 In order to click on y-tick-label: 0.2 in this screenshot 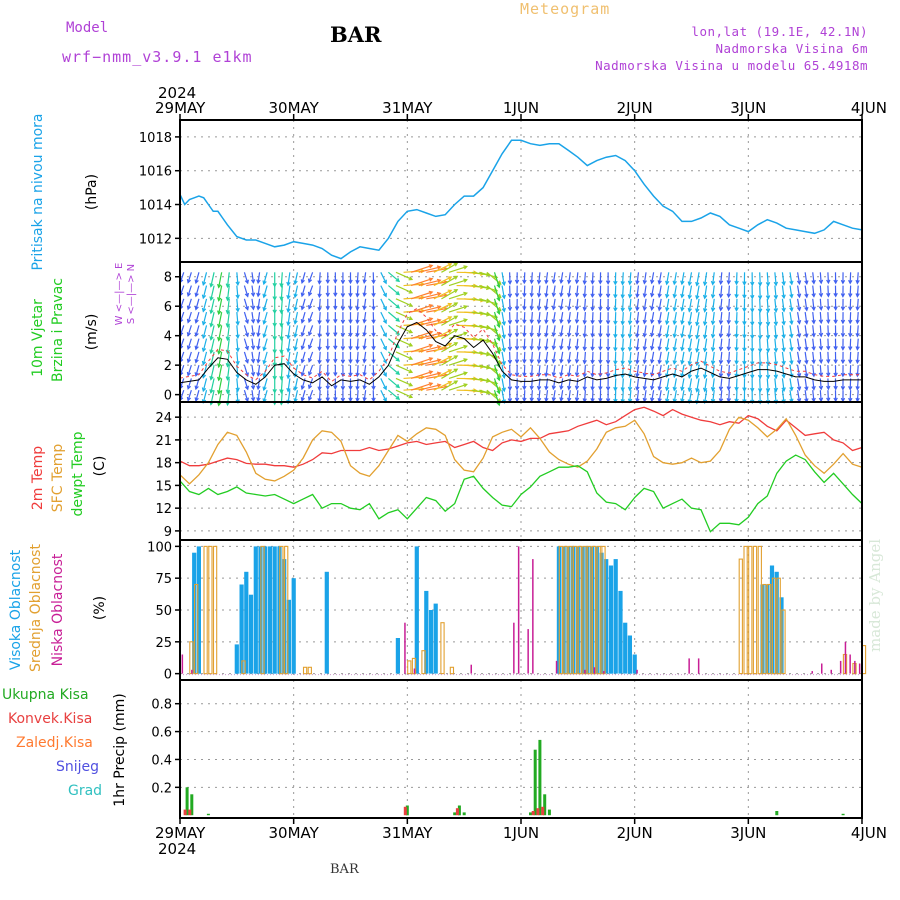, I will do `click(161, 788)`.